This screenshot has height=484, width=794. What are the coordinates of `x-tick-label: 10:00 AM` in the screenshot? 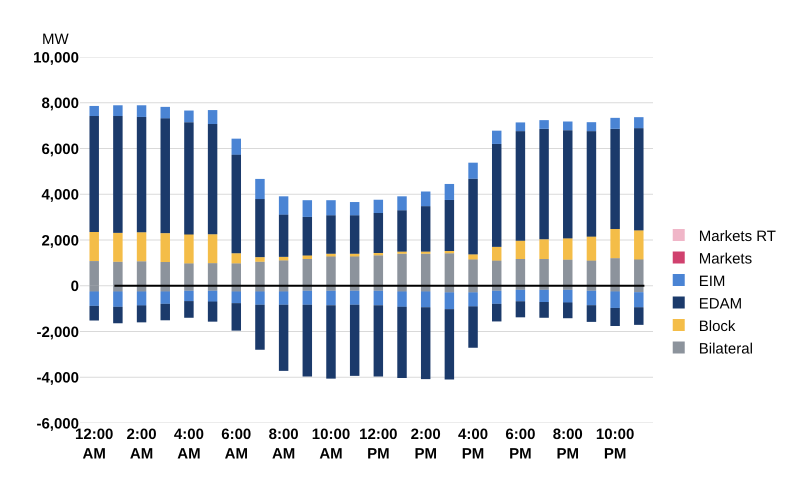 It's located at (331, 444).